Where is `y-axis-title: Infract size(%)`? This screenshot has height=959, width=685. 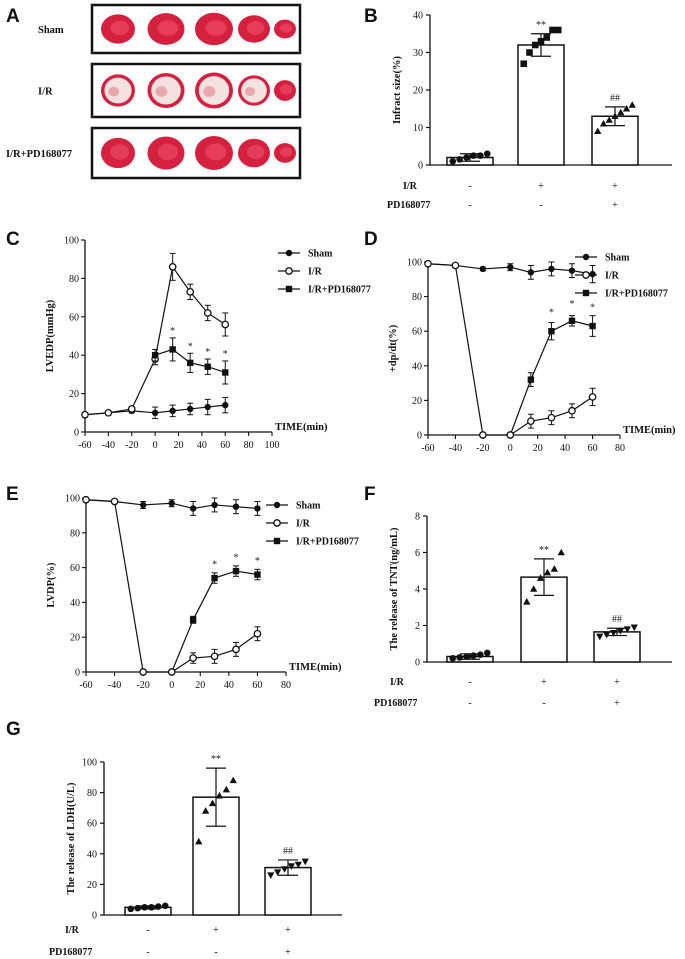 y-axis-title: Infract size(%) is located at coordinates (397, 90).